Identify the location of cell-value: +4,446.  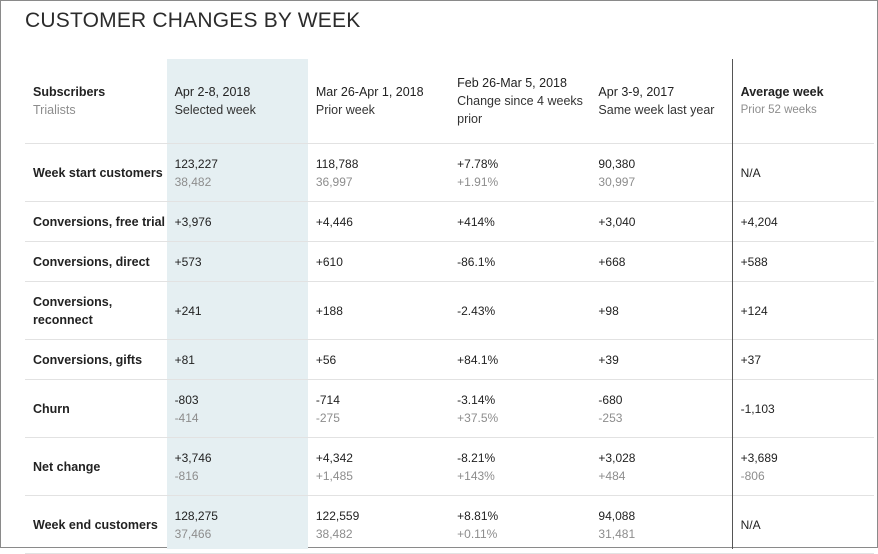
(334, 221).